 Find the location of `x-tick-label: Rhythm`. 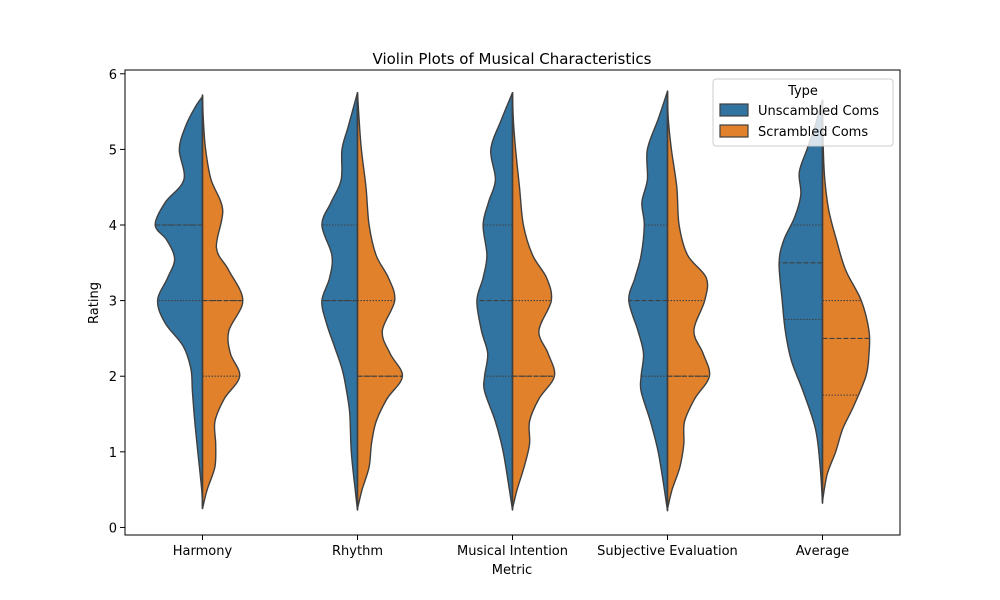

x-tick-label: Rhythm is located at coordinates (357, 551).